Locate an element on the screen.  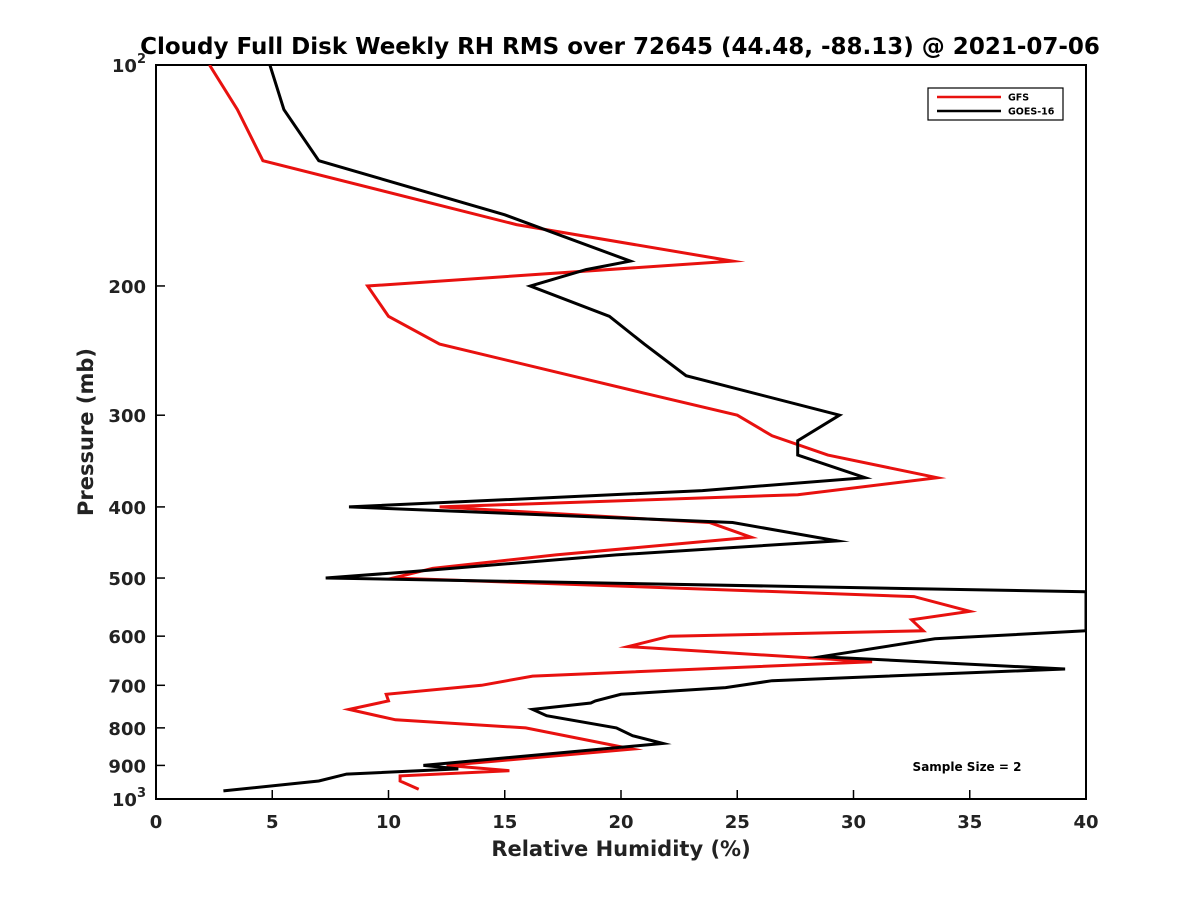
x-axis-ticks: 0 5 10 15 20 25 30 35 40 is located at coordinates (624, 811).